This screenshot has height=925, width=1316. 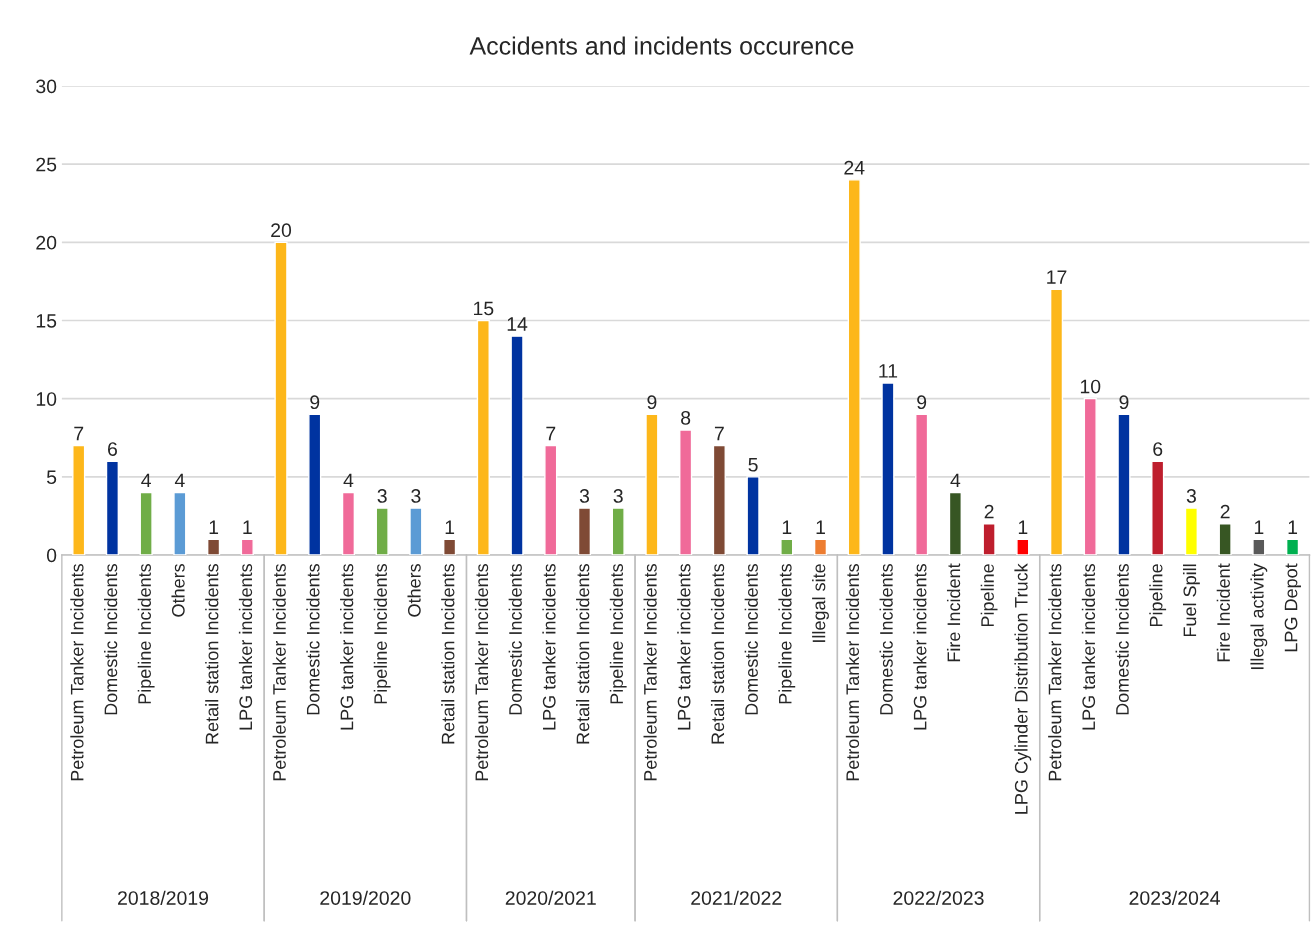 I want to click on text: 2018/2019, so click(x=163, y=897).